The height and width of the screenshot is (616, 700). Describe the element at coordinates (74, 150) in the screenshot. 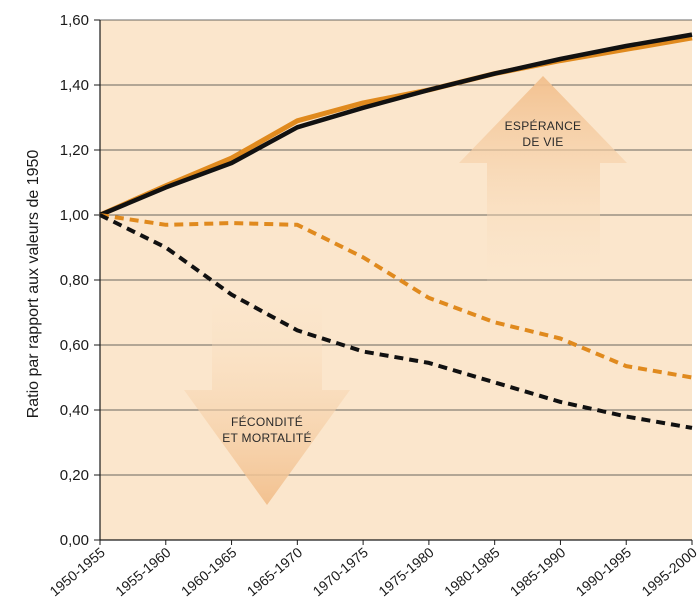

I see `y-tick-label: 1,20` at that location.